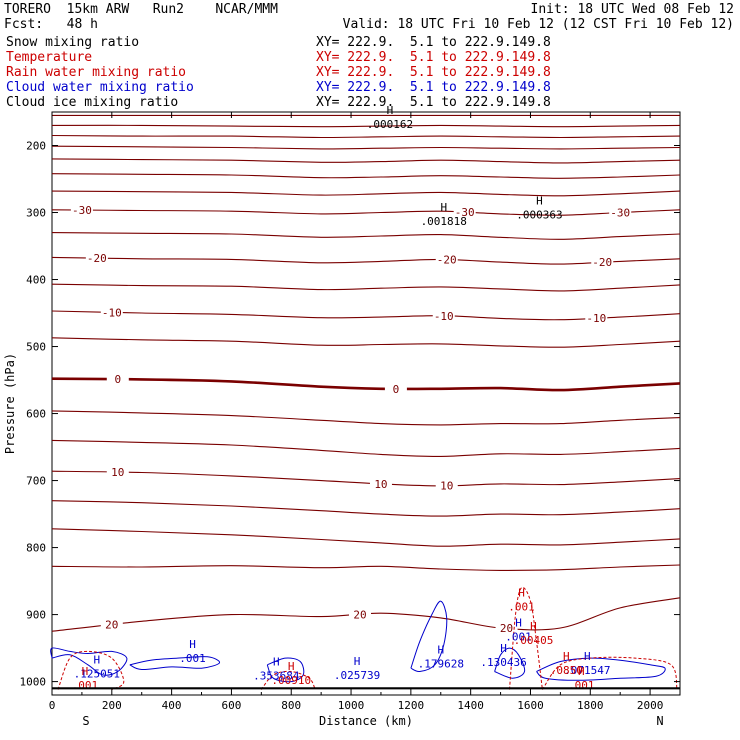  Describe the element at coordinates (650, 705) in the screenshot. I see `x-tick-label: 2000` at that location.